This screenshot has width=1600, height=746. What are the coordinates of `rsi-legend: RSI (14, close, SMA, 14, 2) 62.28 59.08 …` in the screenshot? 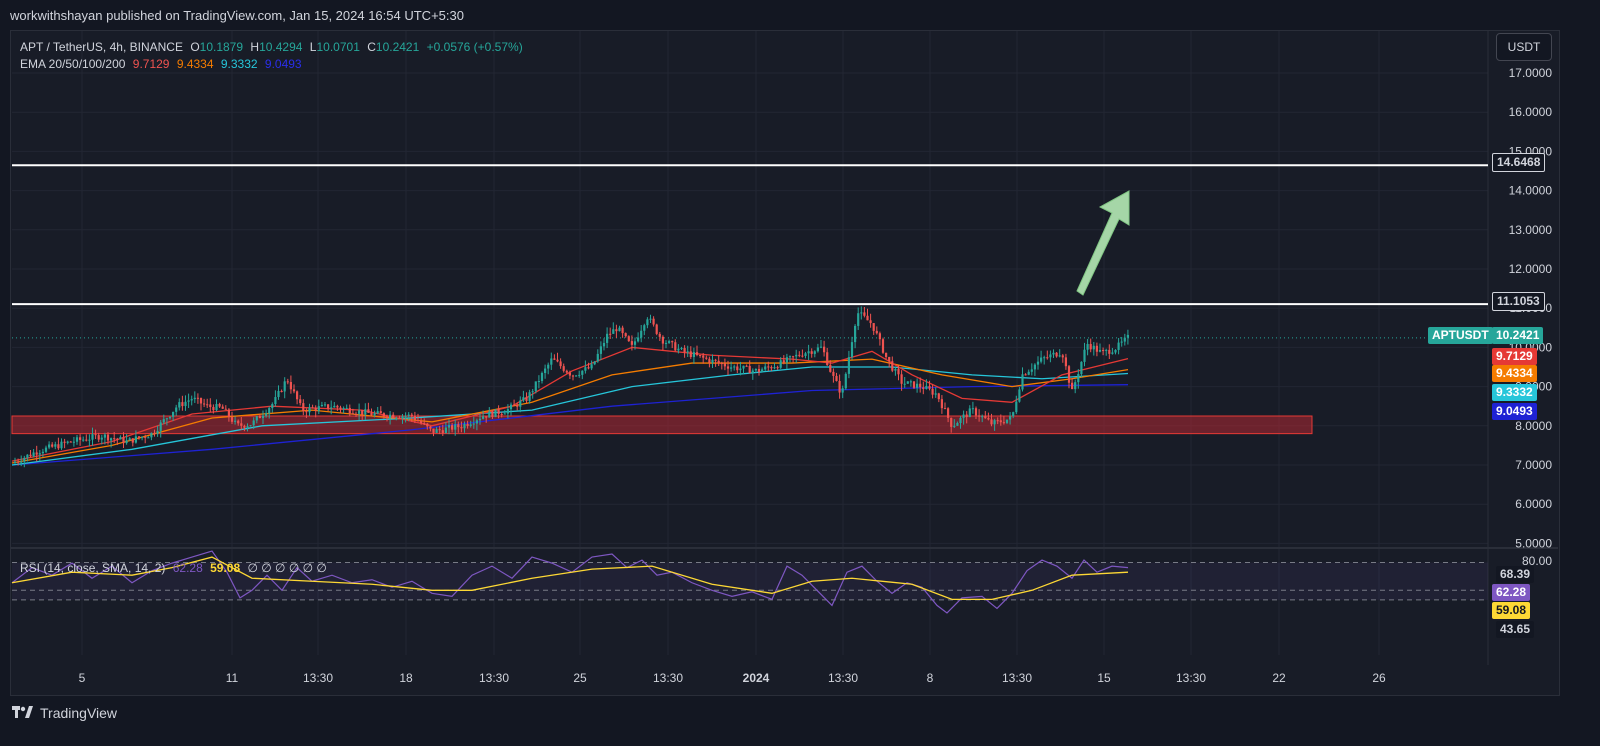 It's located at (175, 568).